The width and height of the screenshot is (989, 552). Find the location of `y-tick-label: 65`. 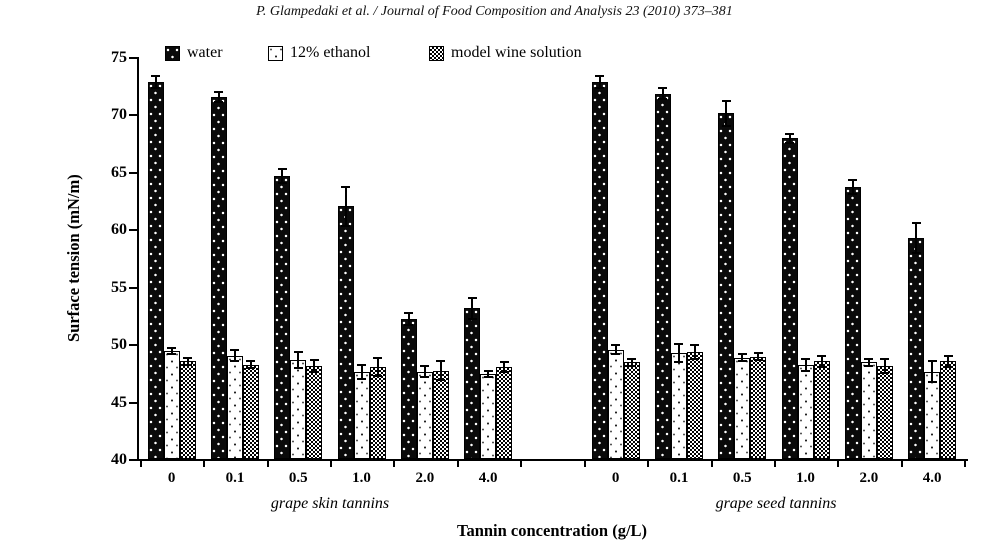

y-tick-label: 65 is located at coordinates (119, 172).